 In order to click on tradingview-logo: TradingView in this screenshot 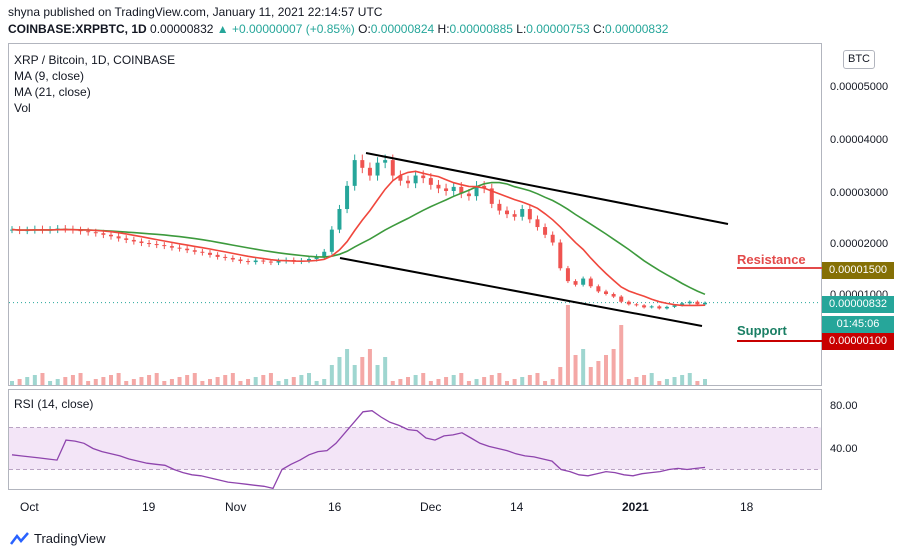, I will do `click(58, 538)`.